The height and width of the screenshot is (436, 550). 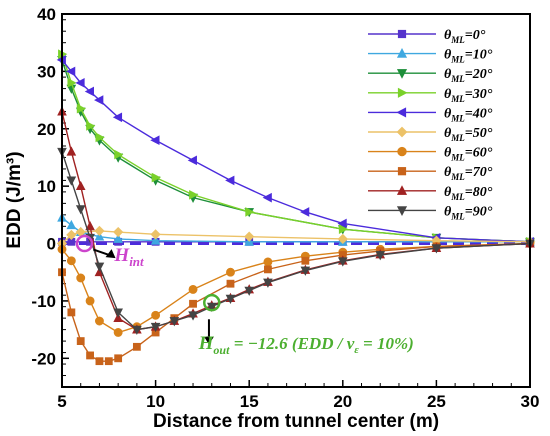 I want to click on x-tick-label: 30, so click(x=530, y=401).